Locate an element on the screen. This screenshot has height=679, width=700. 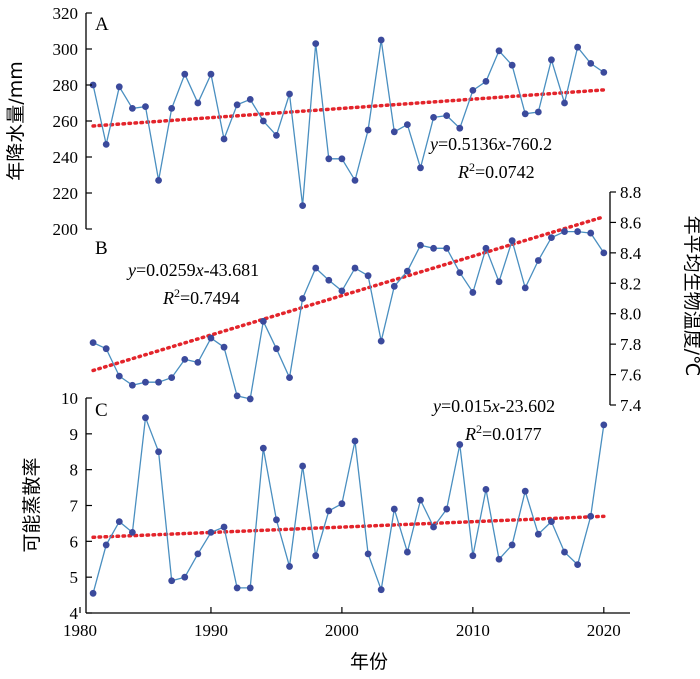
panel-b-point-2009 is located at coordinates (460, 273).